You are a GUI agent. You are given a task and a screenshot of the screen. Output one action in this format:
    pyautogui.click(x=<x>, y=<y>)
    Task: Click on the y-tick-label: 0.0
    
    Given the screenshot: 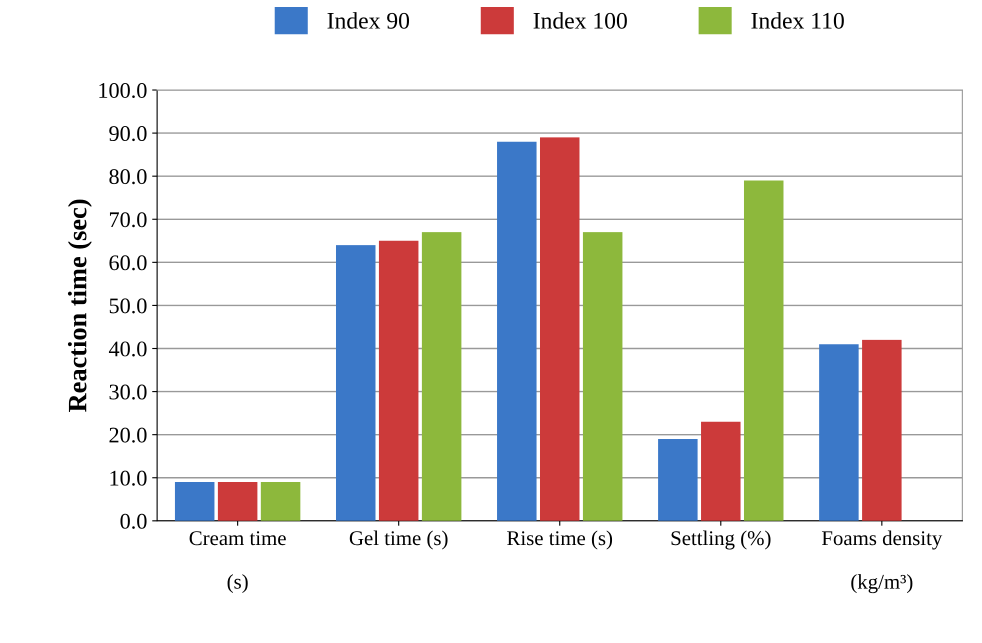 What is the action you would take?
    pyautogui.click(x=133, y=521)
    